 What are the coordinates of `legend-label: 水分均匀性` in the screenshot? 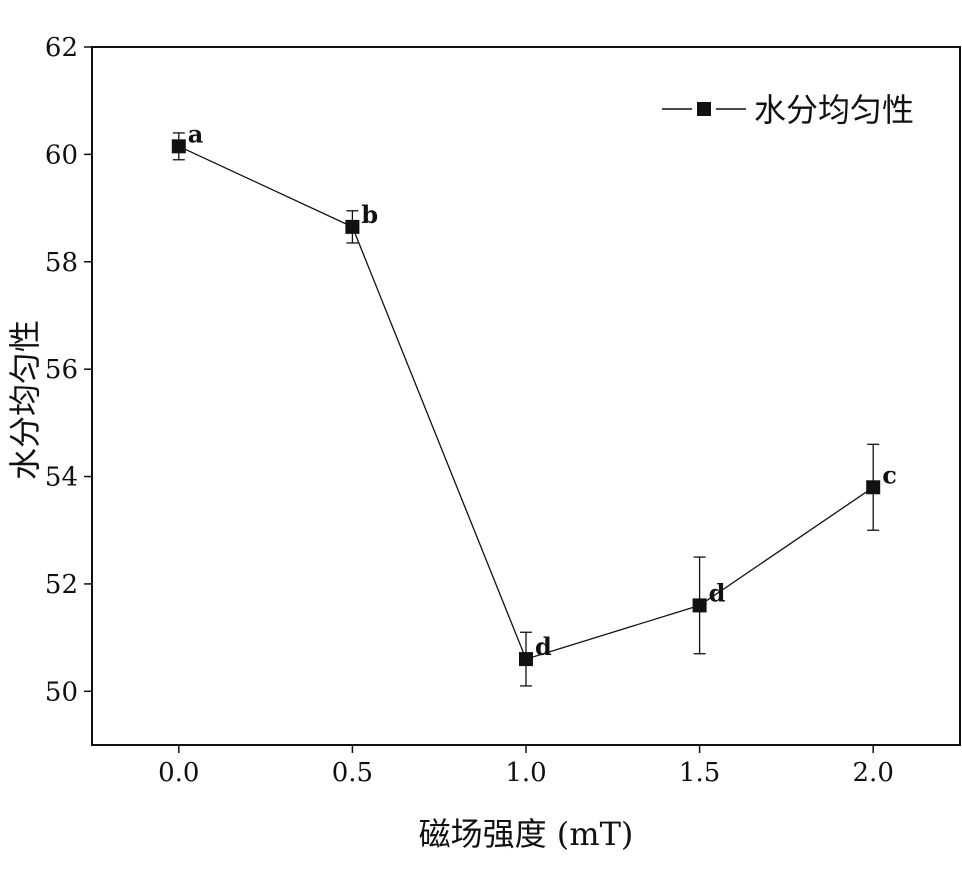 It's located at (834, 110).